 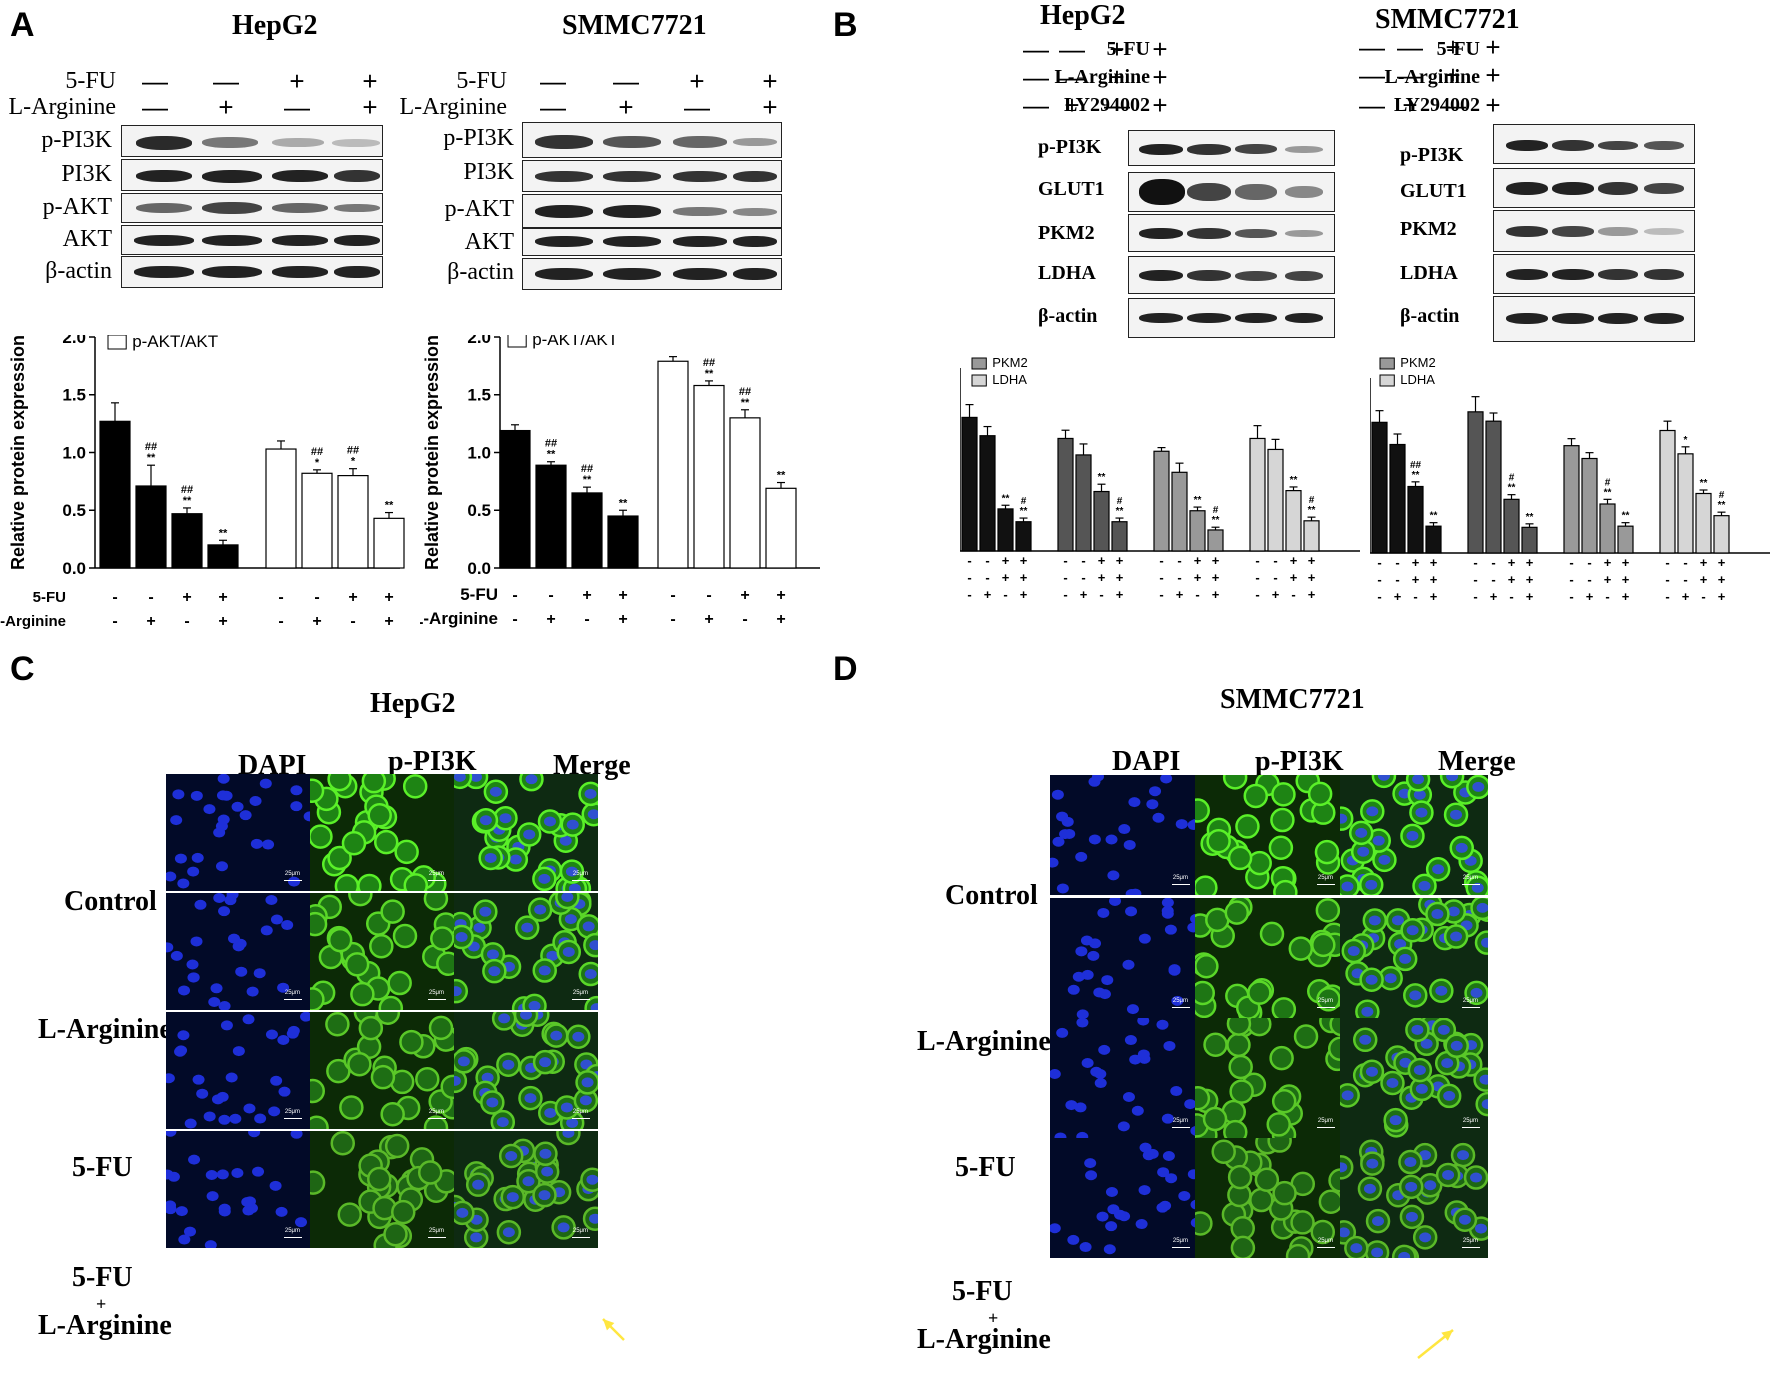 What do you see at coordinates (709, 363) in the screenshot?
I see `significance-mark: ##` at bounding box center [709, 363].